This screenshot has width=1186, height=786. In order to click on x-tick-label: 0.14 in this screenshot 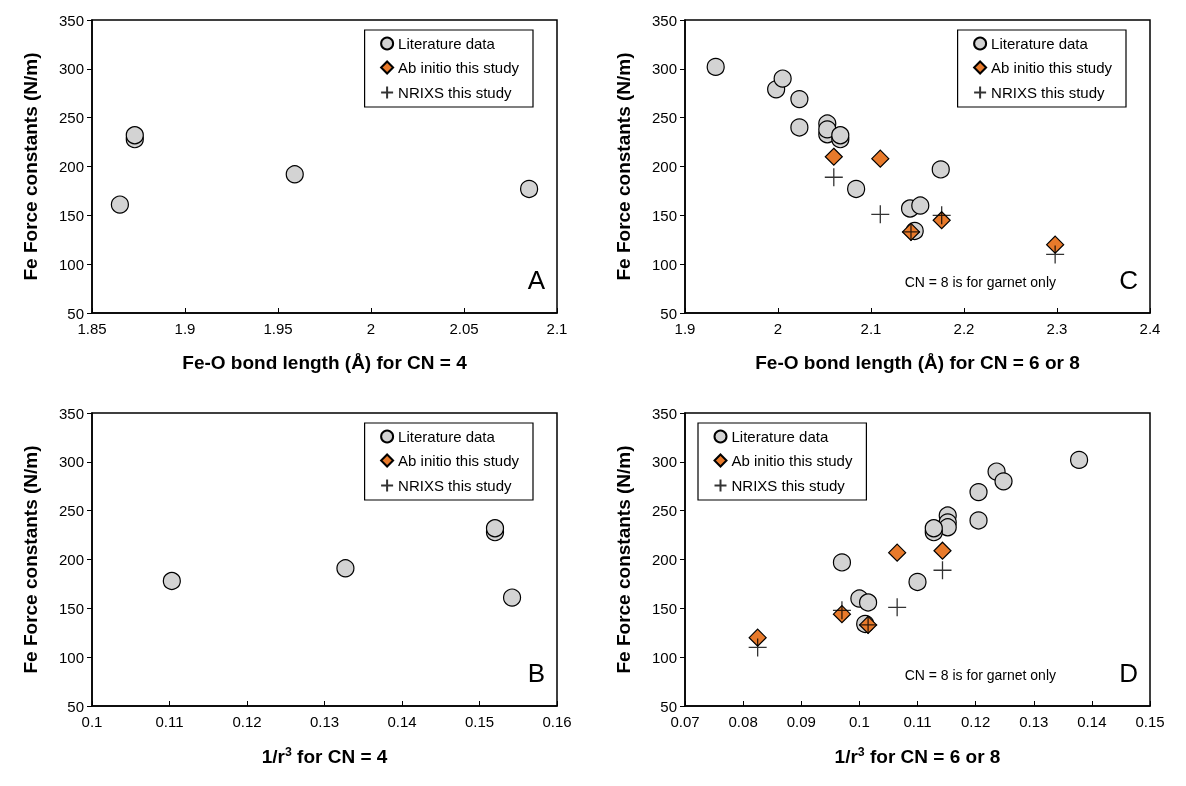, I will do `click(1092, 721)`.